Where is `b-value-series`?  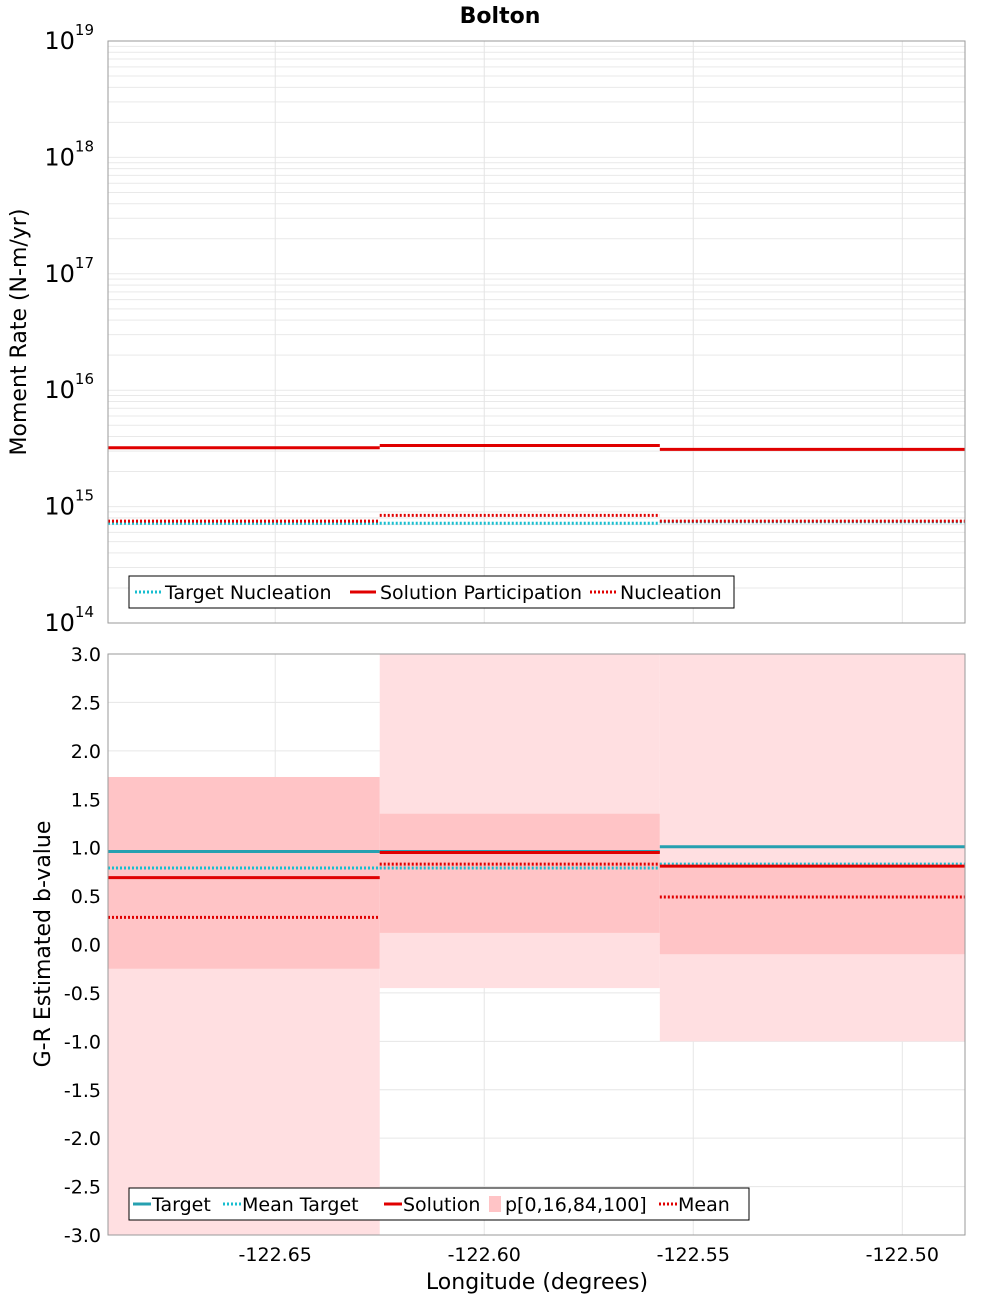
b-value-series is located at coordinates (536, 882).